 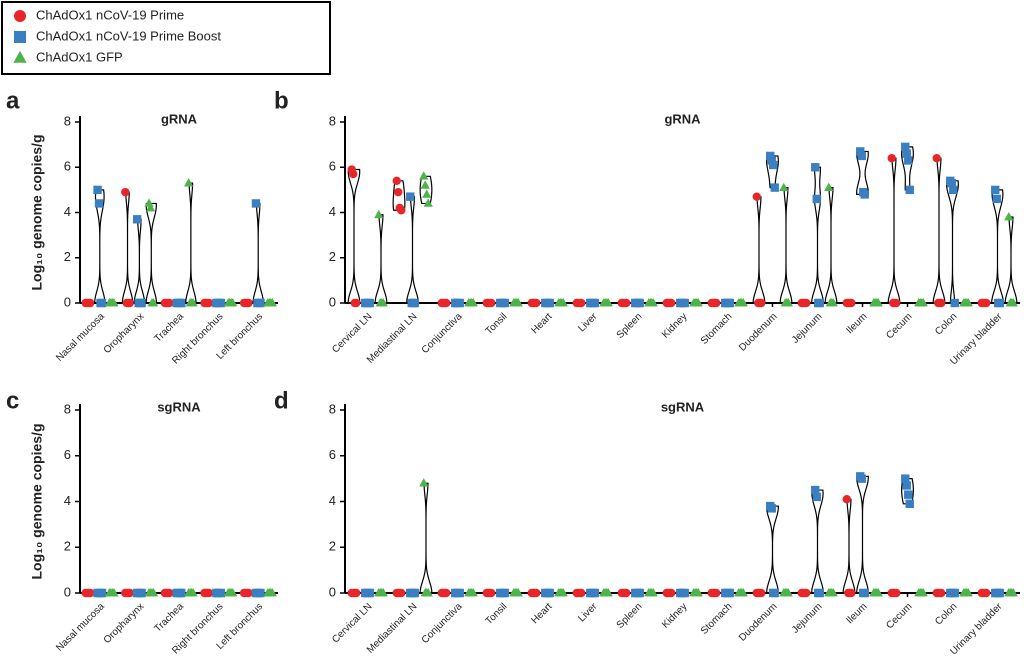 What do you see at coordinates (80, 627) in the screenshot?
I see `x-tick-label: Nasal mucosa` at bounding box center [80, 627].